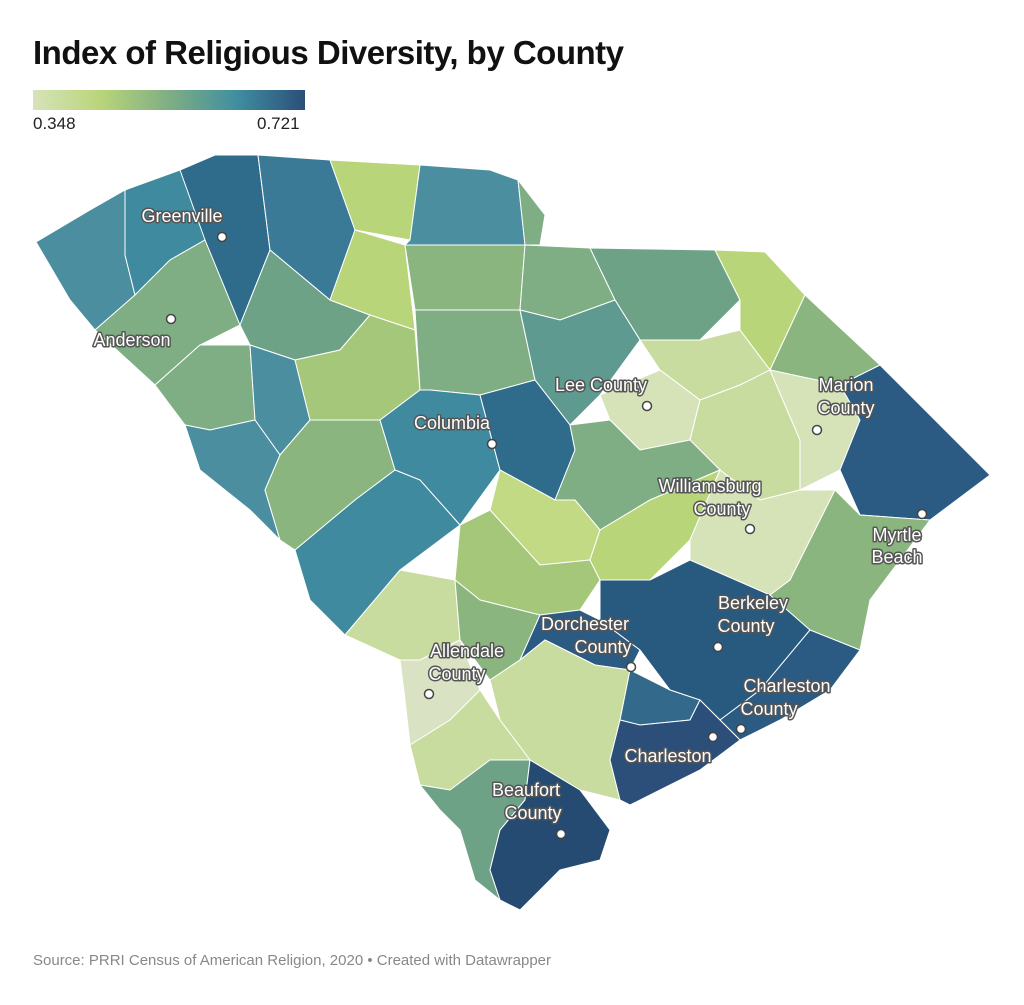  What do you see at coordinates (532, 813) in the screenshot?
I see `label-beaufort-line2: County` at bounding box center [532, 813].